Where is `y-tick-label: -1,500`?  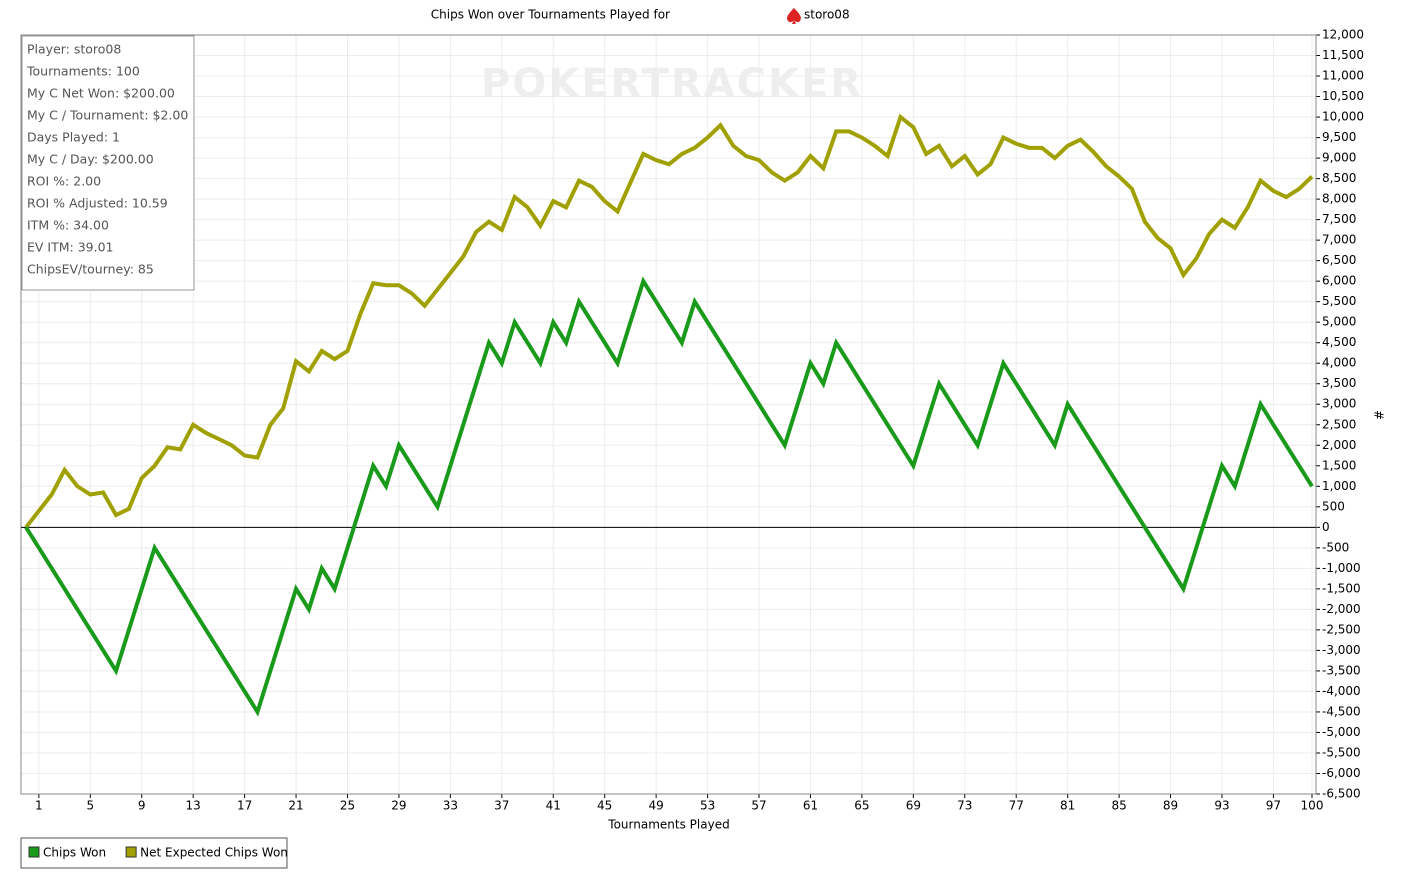 y-tick-label: -1,500 is located at coordinates (1341, 588).